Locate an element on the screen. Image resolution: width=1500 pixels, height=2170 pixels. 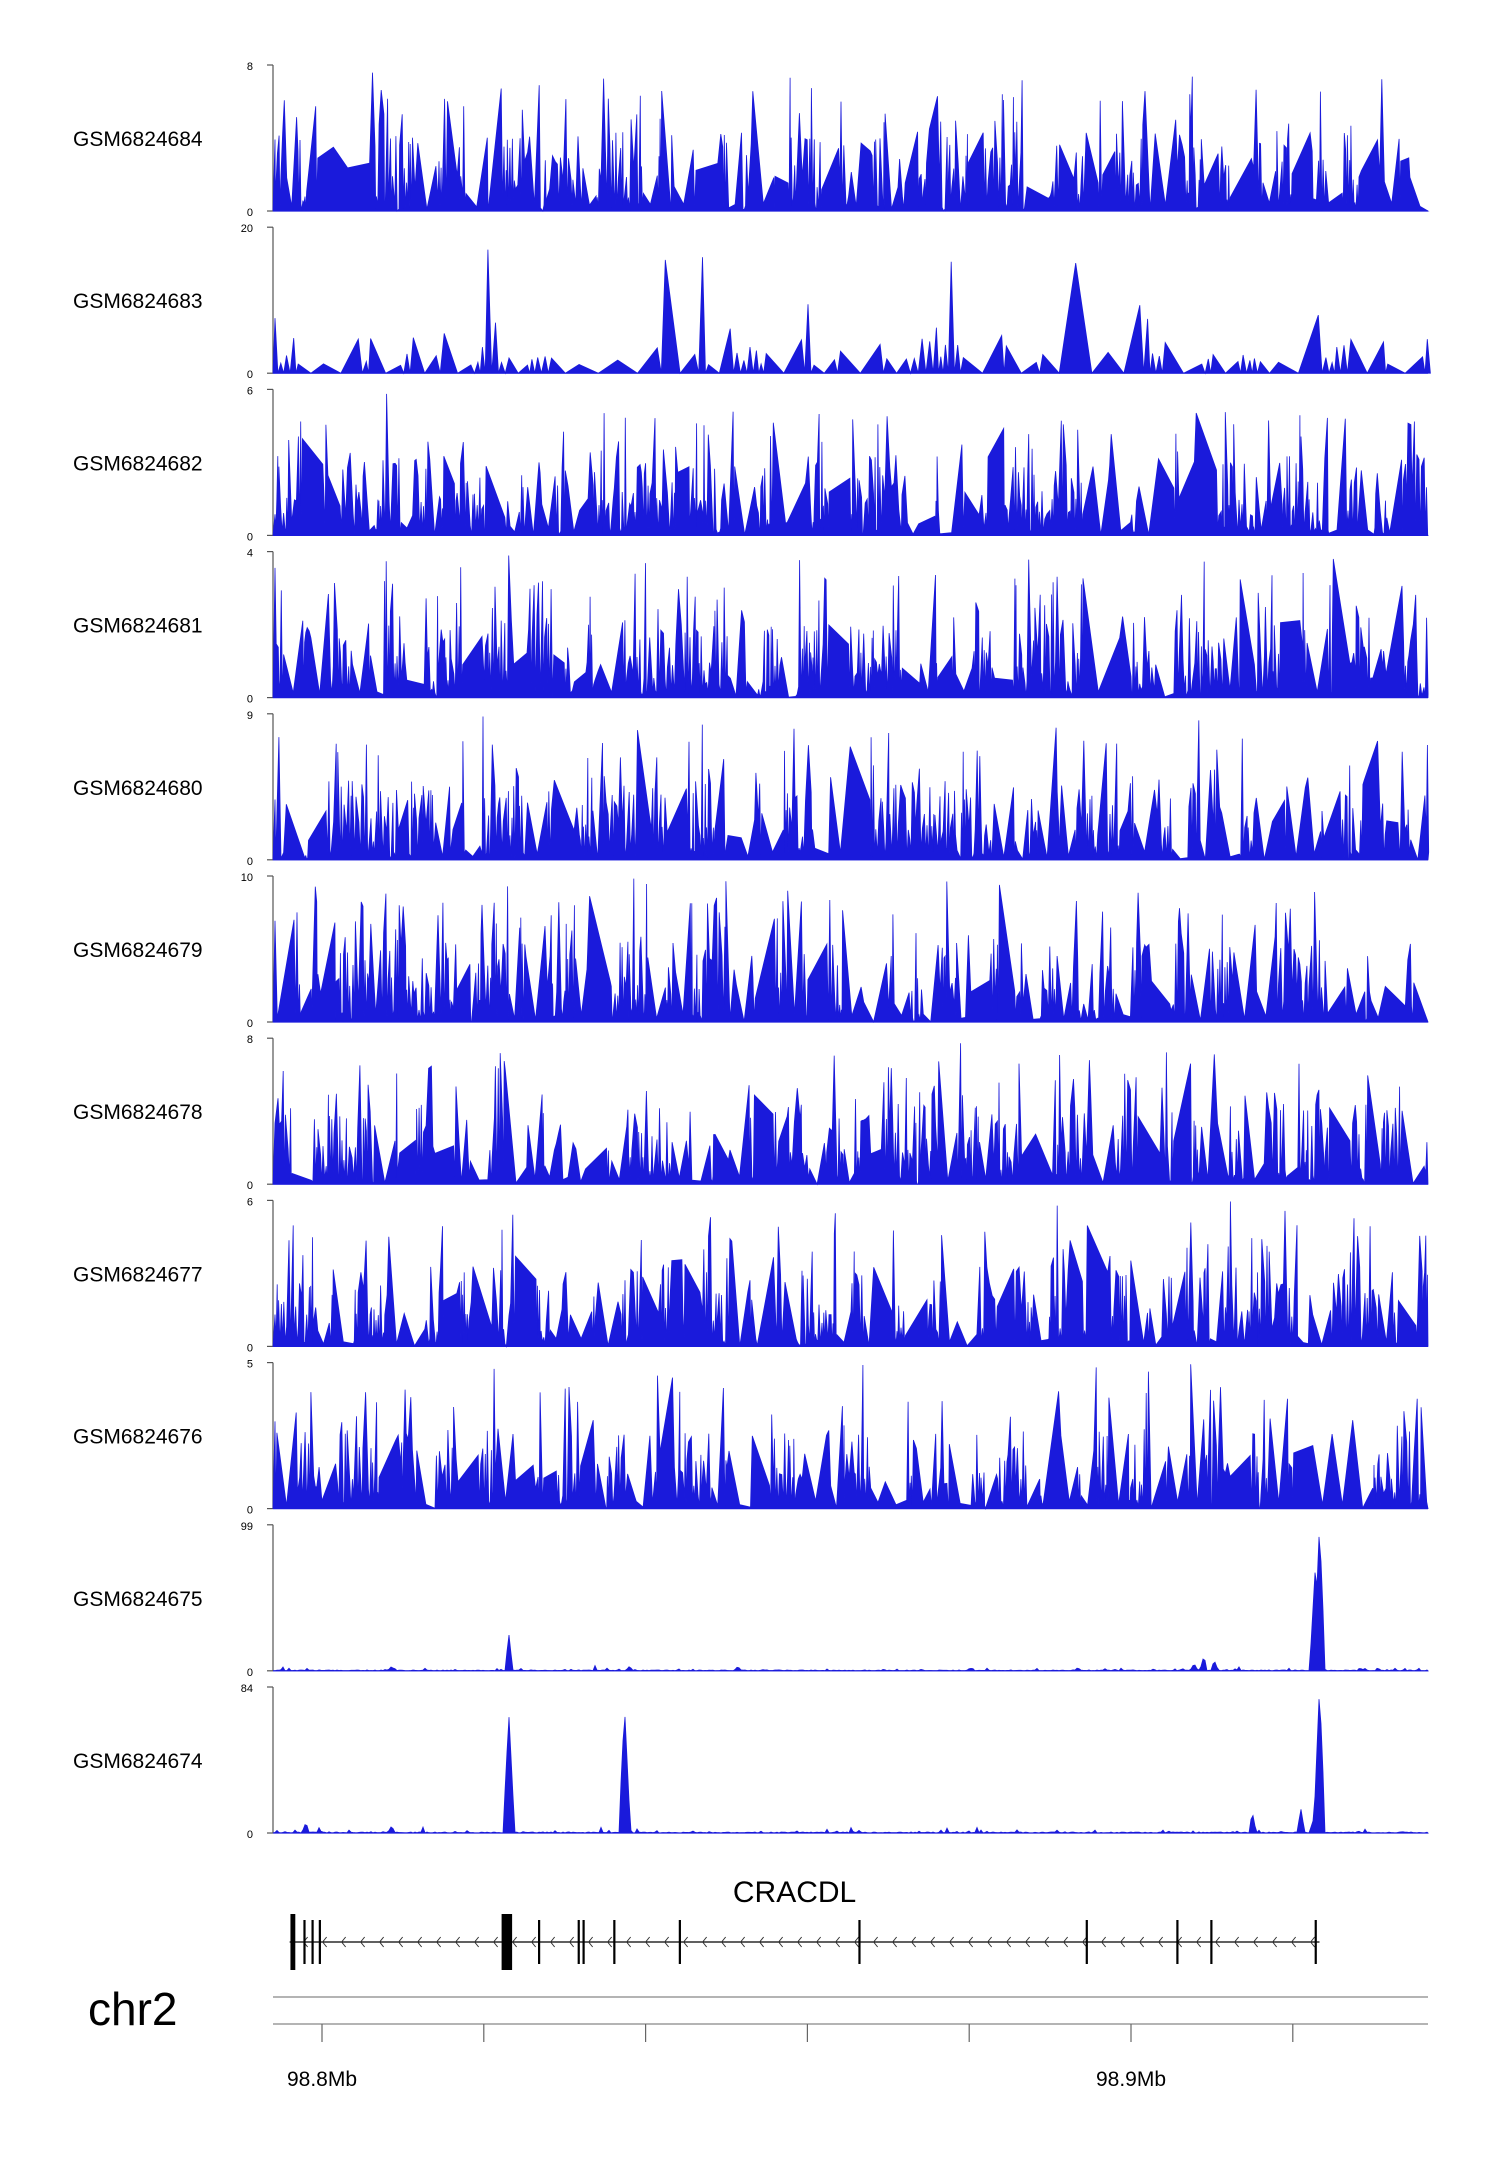
track-GSM6824675: GSM6824675 99 0 is located at coordinates (751, 1600).